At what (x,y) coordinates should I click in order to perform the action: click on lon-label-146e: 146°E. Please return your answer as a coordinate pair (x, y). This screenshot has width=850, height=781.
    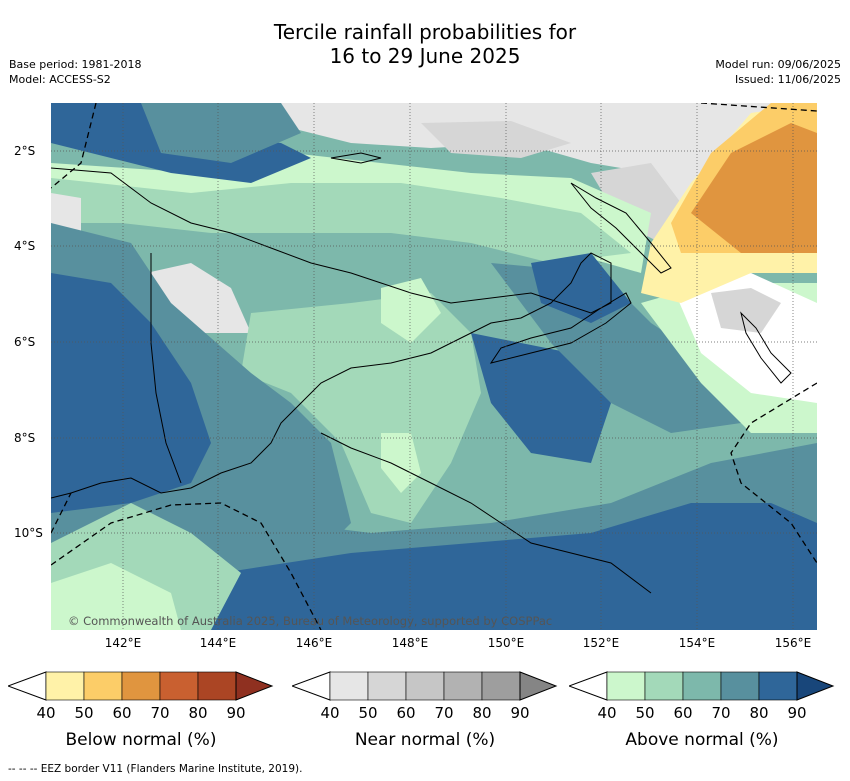
    Looking at the image, I should click on (314, 643).